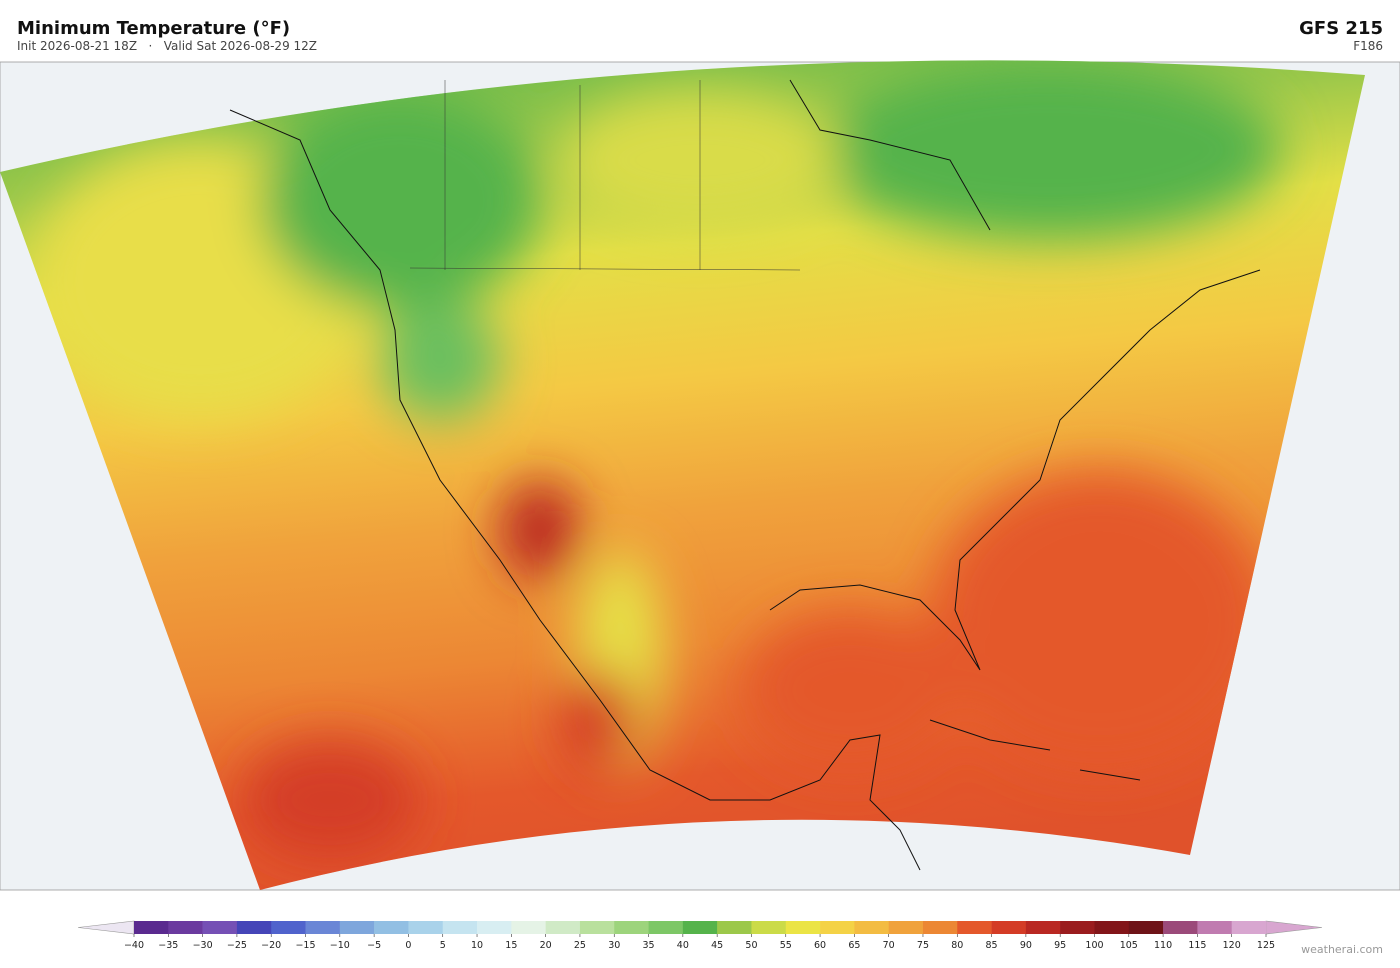 The width and height of the screenshot is (1400, 968). What do you see at coordinates (1197, 945) in the screenshot?
I see `colorbar-tick-label: 115` at bounding box center [1197, 945].